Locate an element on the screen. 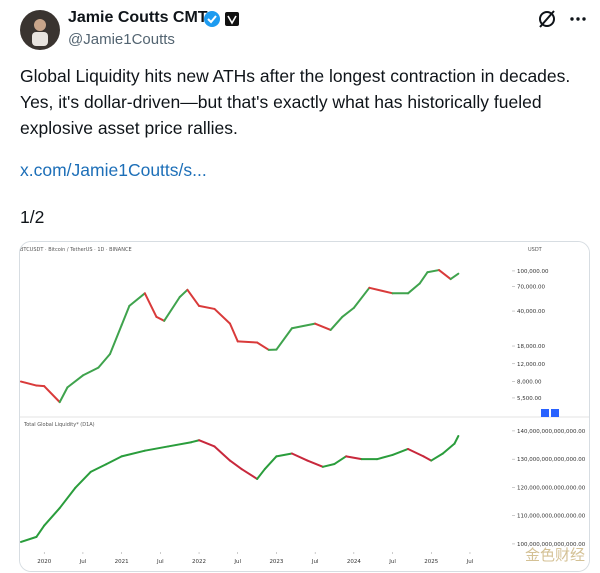  y-tick-label: 12,000.00 is located at coordinates (531, 365).